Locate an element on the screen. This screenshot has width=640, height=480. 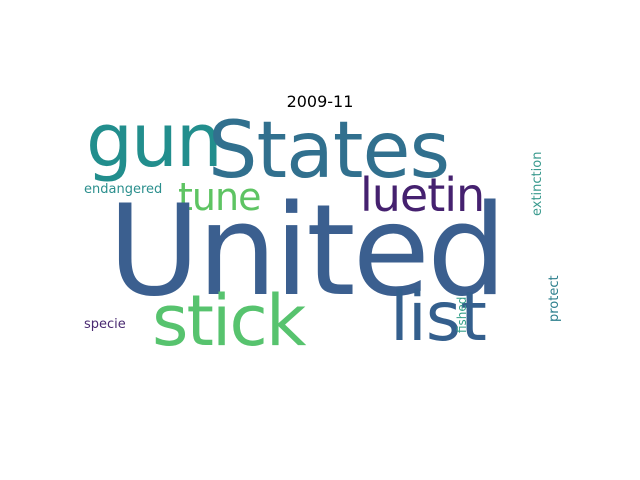
word-luetin: luetin is located at coordinates (422, 195).